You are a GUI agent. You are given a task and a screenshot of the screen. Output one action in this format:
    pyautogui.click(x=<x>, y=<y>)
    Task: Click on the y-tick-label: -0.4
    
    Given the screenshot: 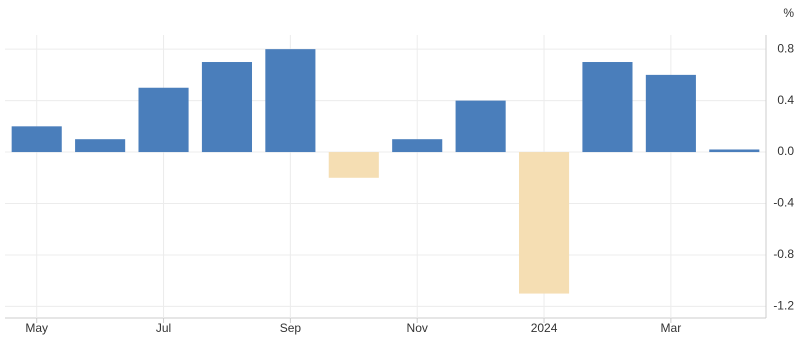 What is the action you would take?
    pyautogui.click(x=783, y=203)
    